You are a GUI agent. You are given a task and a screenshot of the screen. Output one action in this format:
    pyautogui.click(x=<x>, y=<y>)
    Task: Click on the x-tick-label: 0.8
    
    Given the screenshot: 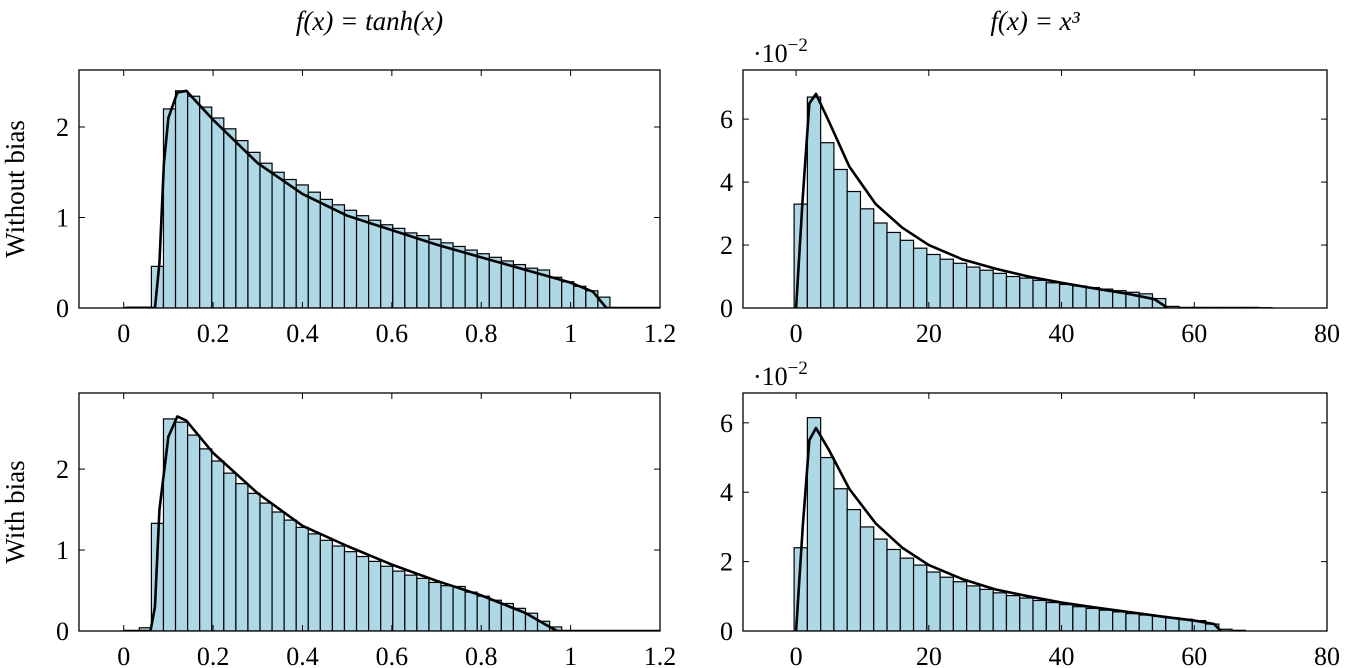 What is the action you would take?
    pyautogui.click(x=481, y=333)
    